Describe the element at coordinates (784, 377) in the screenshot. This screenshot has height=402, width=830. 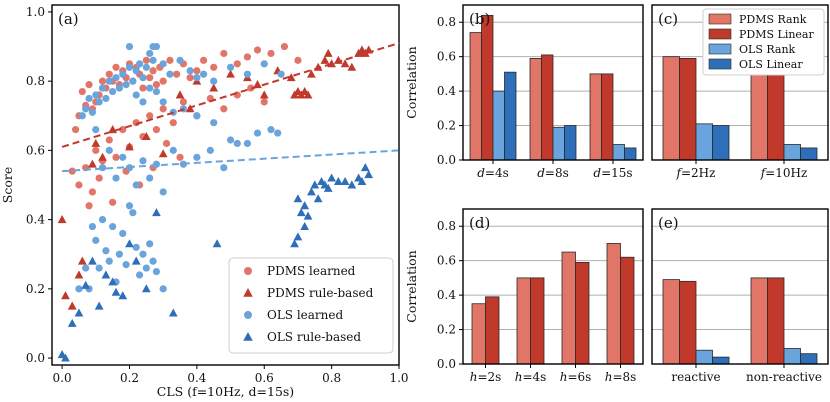
I see `panel-e-xtick-value: non-reactive` at that location.